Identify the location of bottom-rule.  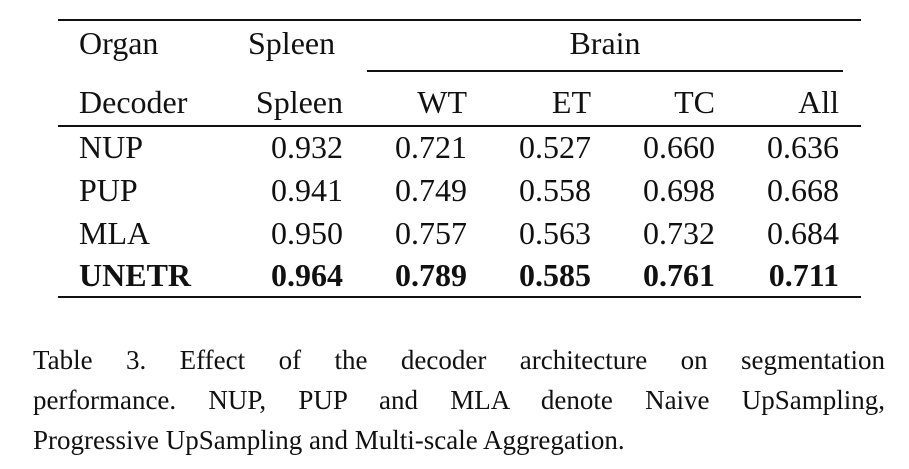
(459, 297).